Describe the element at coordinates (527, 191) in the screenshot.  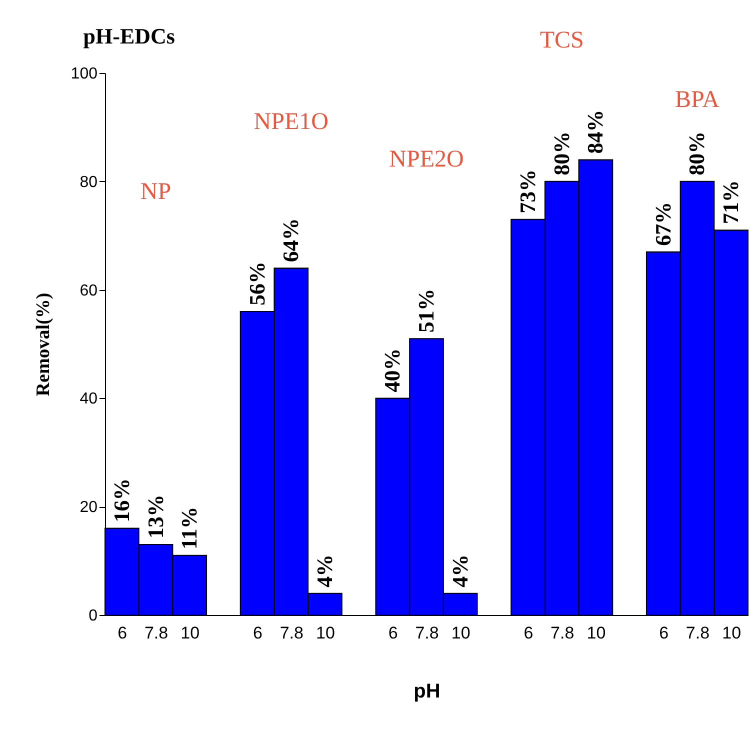
I see `data-label: 73%` at that location.